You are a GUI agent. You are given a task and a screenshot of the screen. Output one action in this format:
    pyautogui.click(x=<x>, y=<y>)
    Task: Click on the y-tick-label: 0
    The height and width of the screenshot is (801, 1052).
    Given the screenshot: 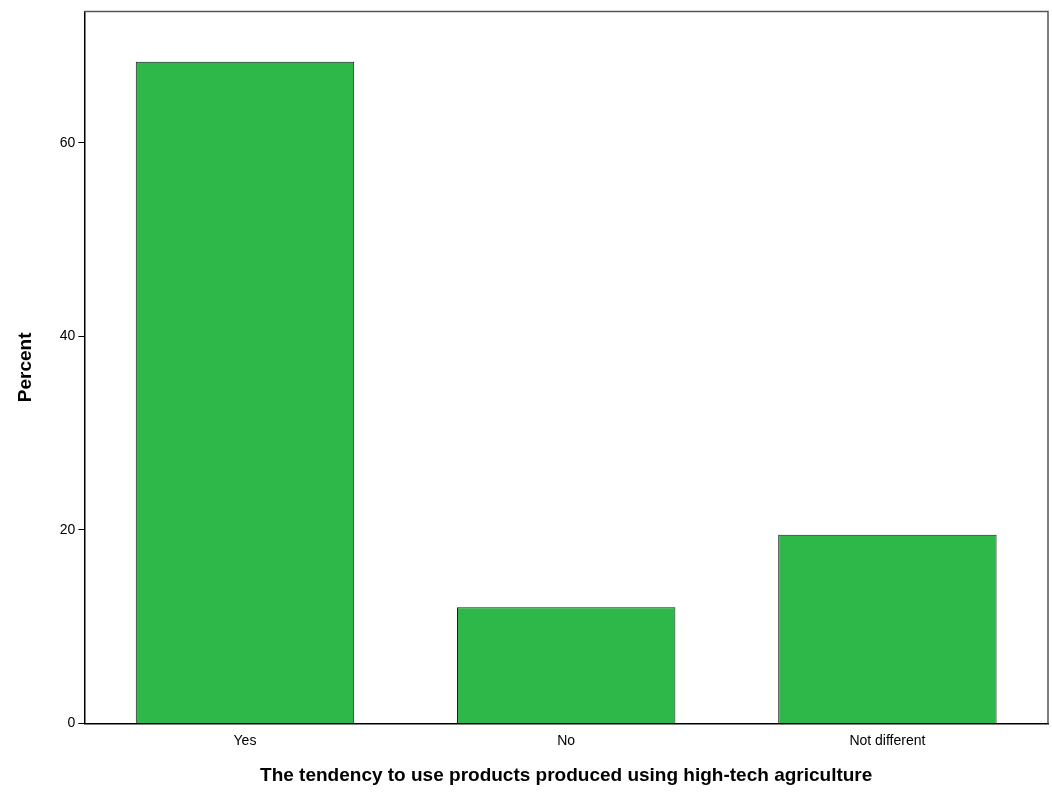 What is the action you would take?
    pyautogui.click(x=71, y=722)
    